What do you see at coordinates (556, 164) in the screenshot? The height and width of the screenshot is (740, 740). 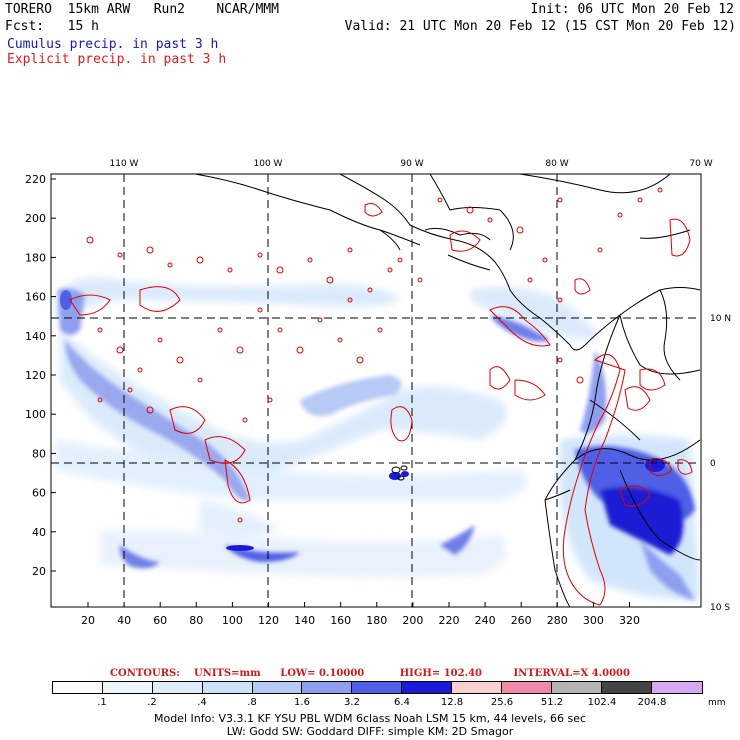 I see `lon-label: 80 W` at bounding box center [556, 164].